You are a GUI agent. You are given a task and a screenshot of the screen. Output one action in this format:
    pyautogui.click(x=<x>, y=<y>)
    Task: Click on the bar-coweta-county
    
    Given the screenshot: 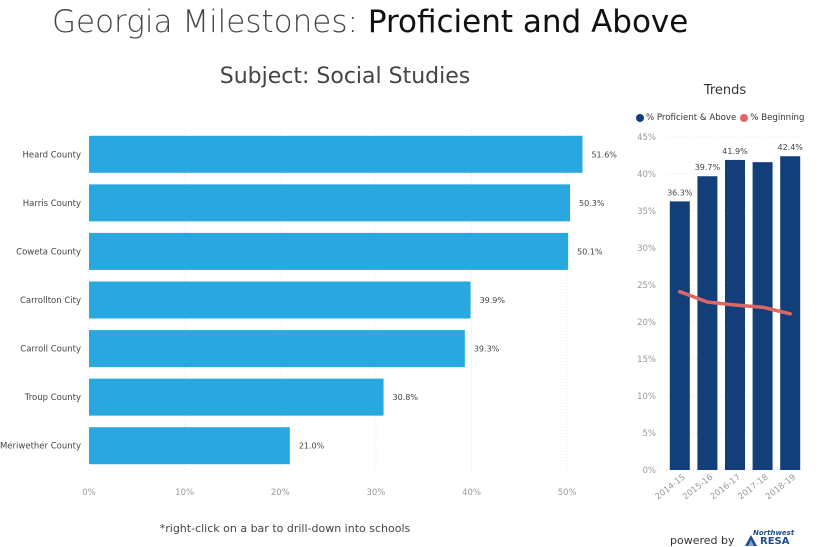 What is the action you would take?
    pyautogui.click(x=329, y=251)
    